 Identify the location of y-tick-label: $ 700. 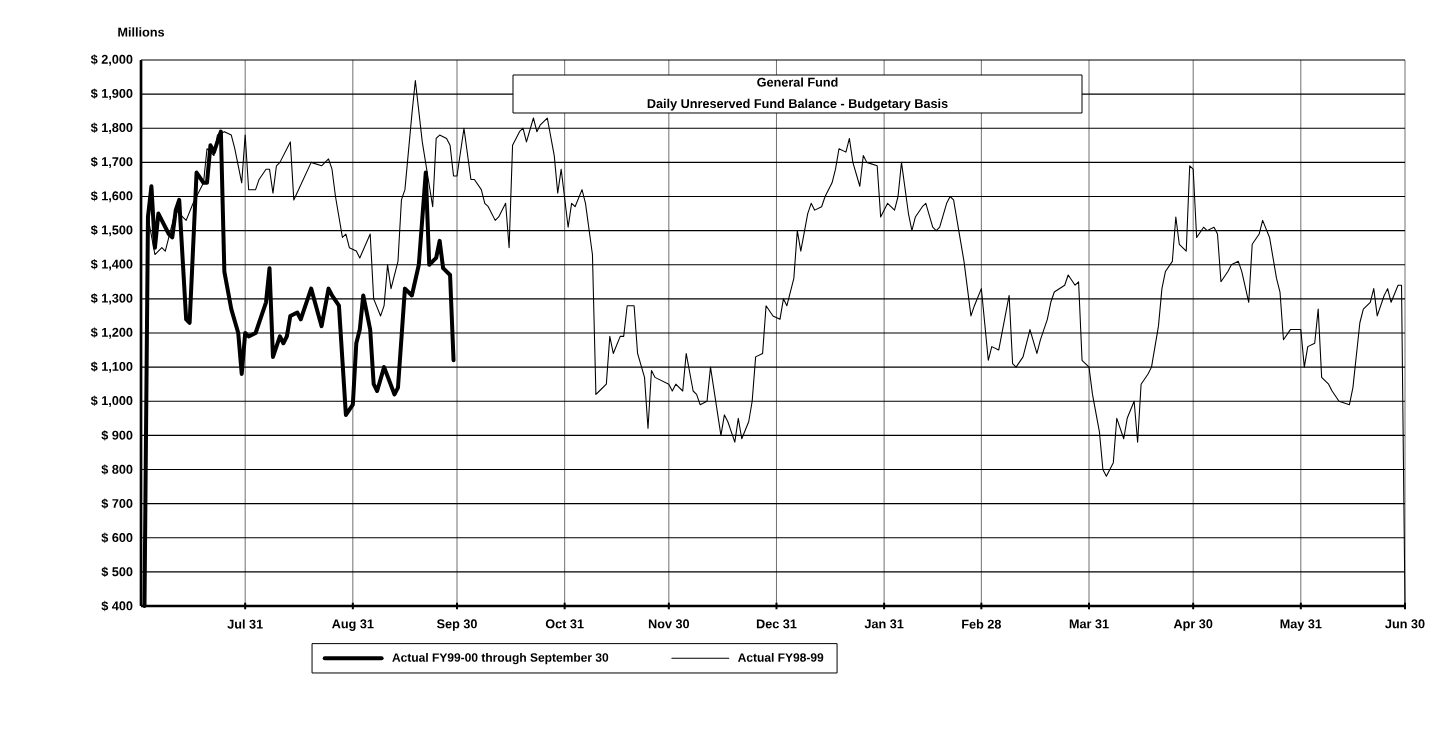
(117, 503).